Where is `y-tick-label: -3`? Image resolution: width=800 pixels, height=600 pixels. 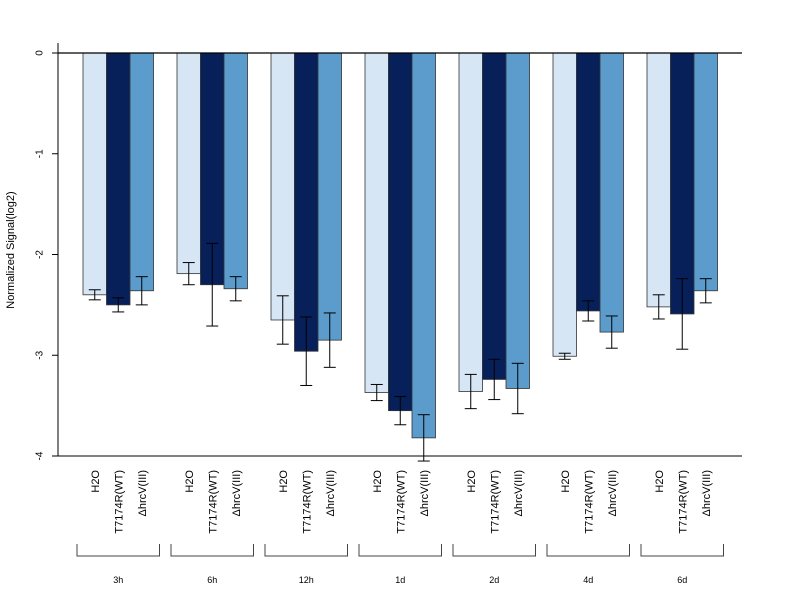
y-tick-label: -3 is located at coordinates (40, 354).